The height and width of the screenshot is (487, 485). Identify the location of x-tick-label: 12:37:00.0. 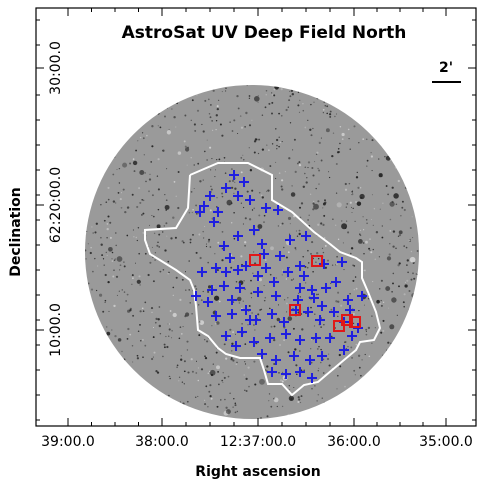
(258, 442).